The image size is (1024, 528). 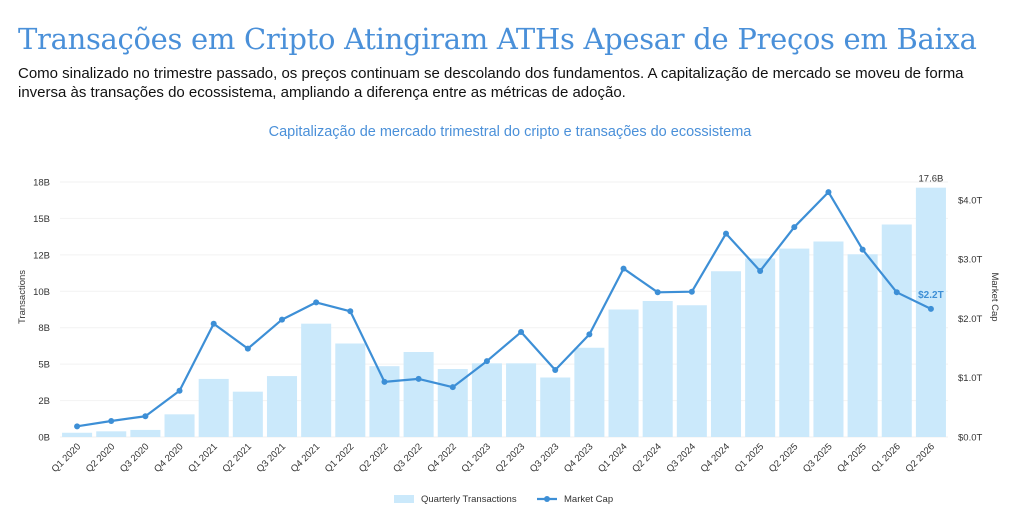 What do you see at coordinates (970, 200) in the screenshot?
I see `y-right-tick-label: $4.0T` at bounding box center [970, 200].